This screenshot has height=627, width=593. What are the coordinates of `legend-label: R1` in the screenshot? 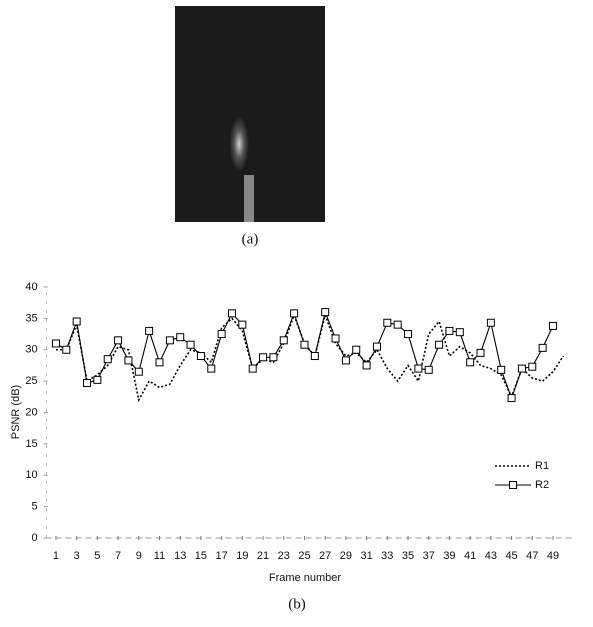 It's located at (542, 466).